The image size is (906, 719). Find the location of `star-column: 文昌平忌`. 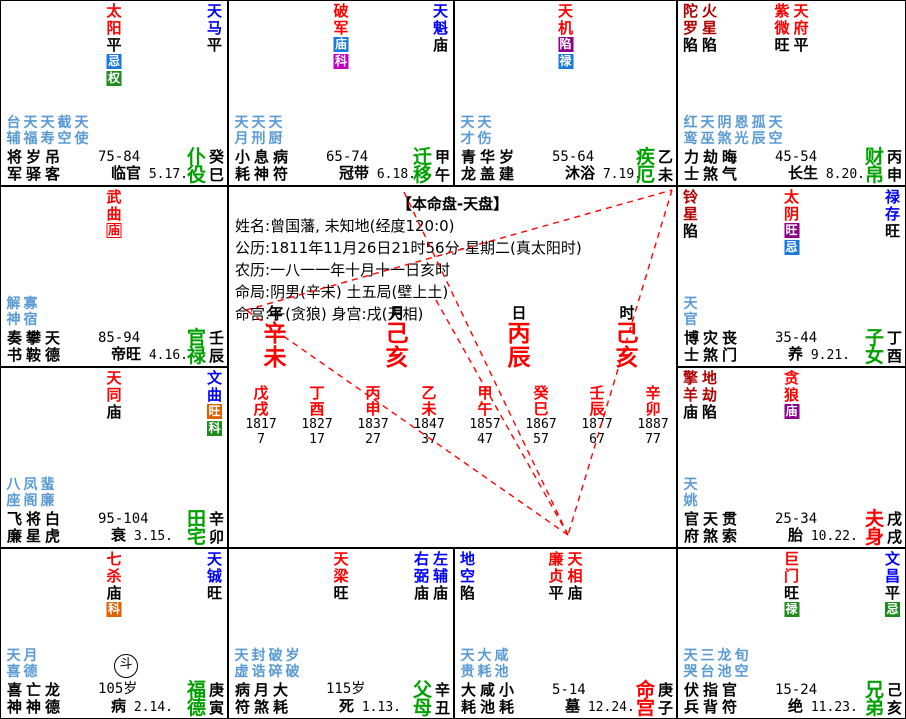

star-column: 文昌平忌 is located at coordinates (892, 585).